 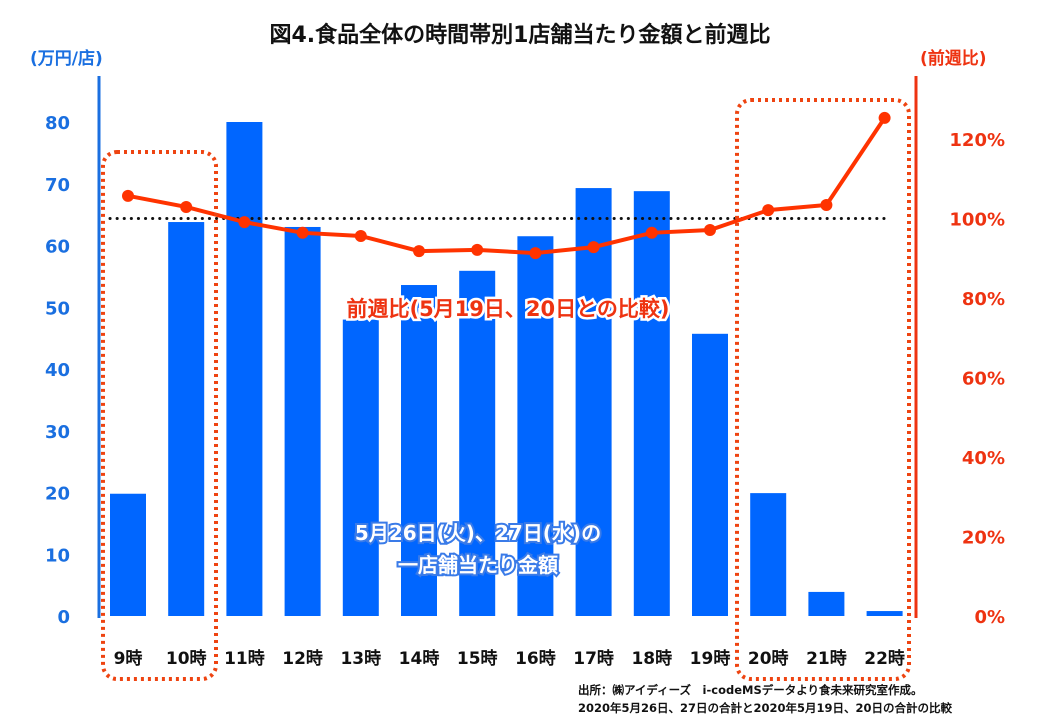 What do you see at coordinates (520, 35) in the screenshot?
I see `chart-title: 図4.食品全体の時間帯別1店舗当たり金額と前週比` at bounding box center [520, 35].